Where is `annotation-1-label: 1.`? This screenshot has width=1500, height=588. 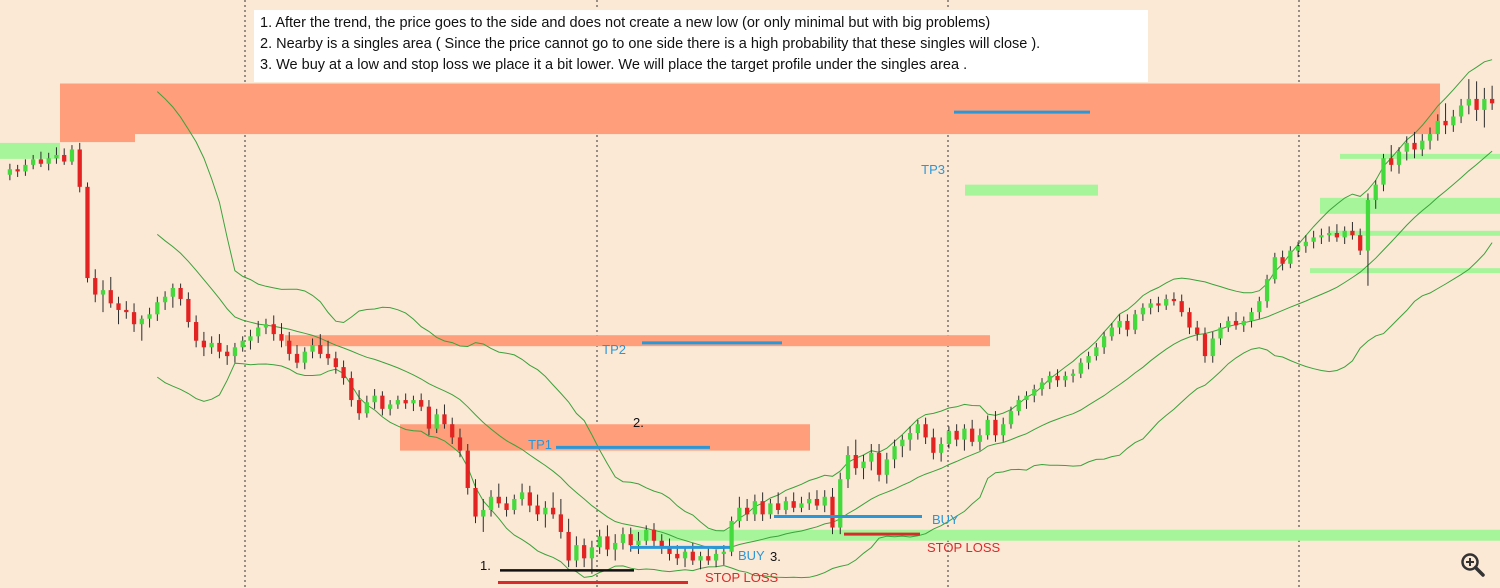 annotation-1-label: 1. is located at coordinates (485, 565).